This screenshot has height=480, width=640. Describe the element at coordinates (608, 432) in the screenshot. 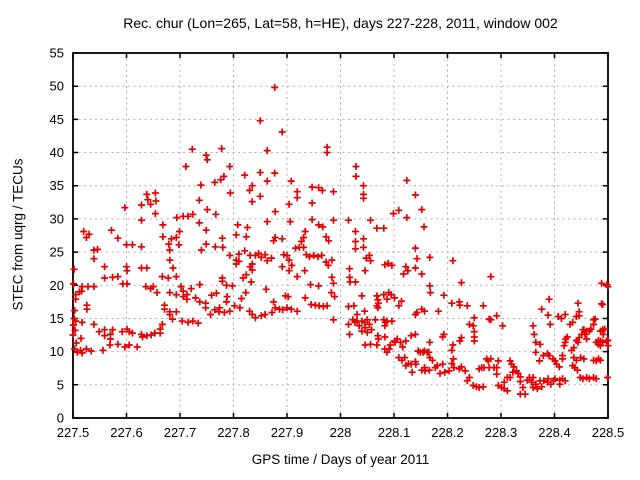

I see `x-tick-label: 228.5` at that location.